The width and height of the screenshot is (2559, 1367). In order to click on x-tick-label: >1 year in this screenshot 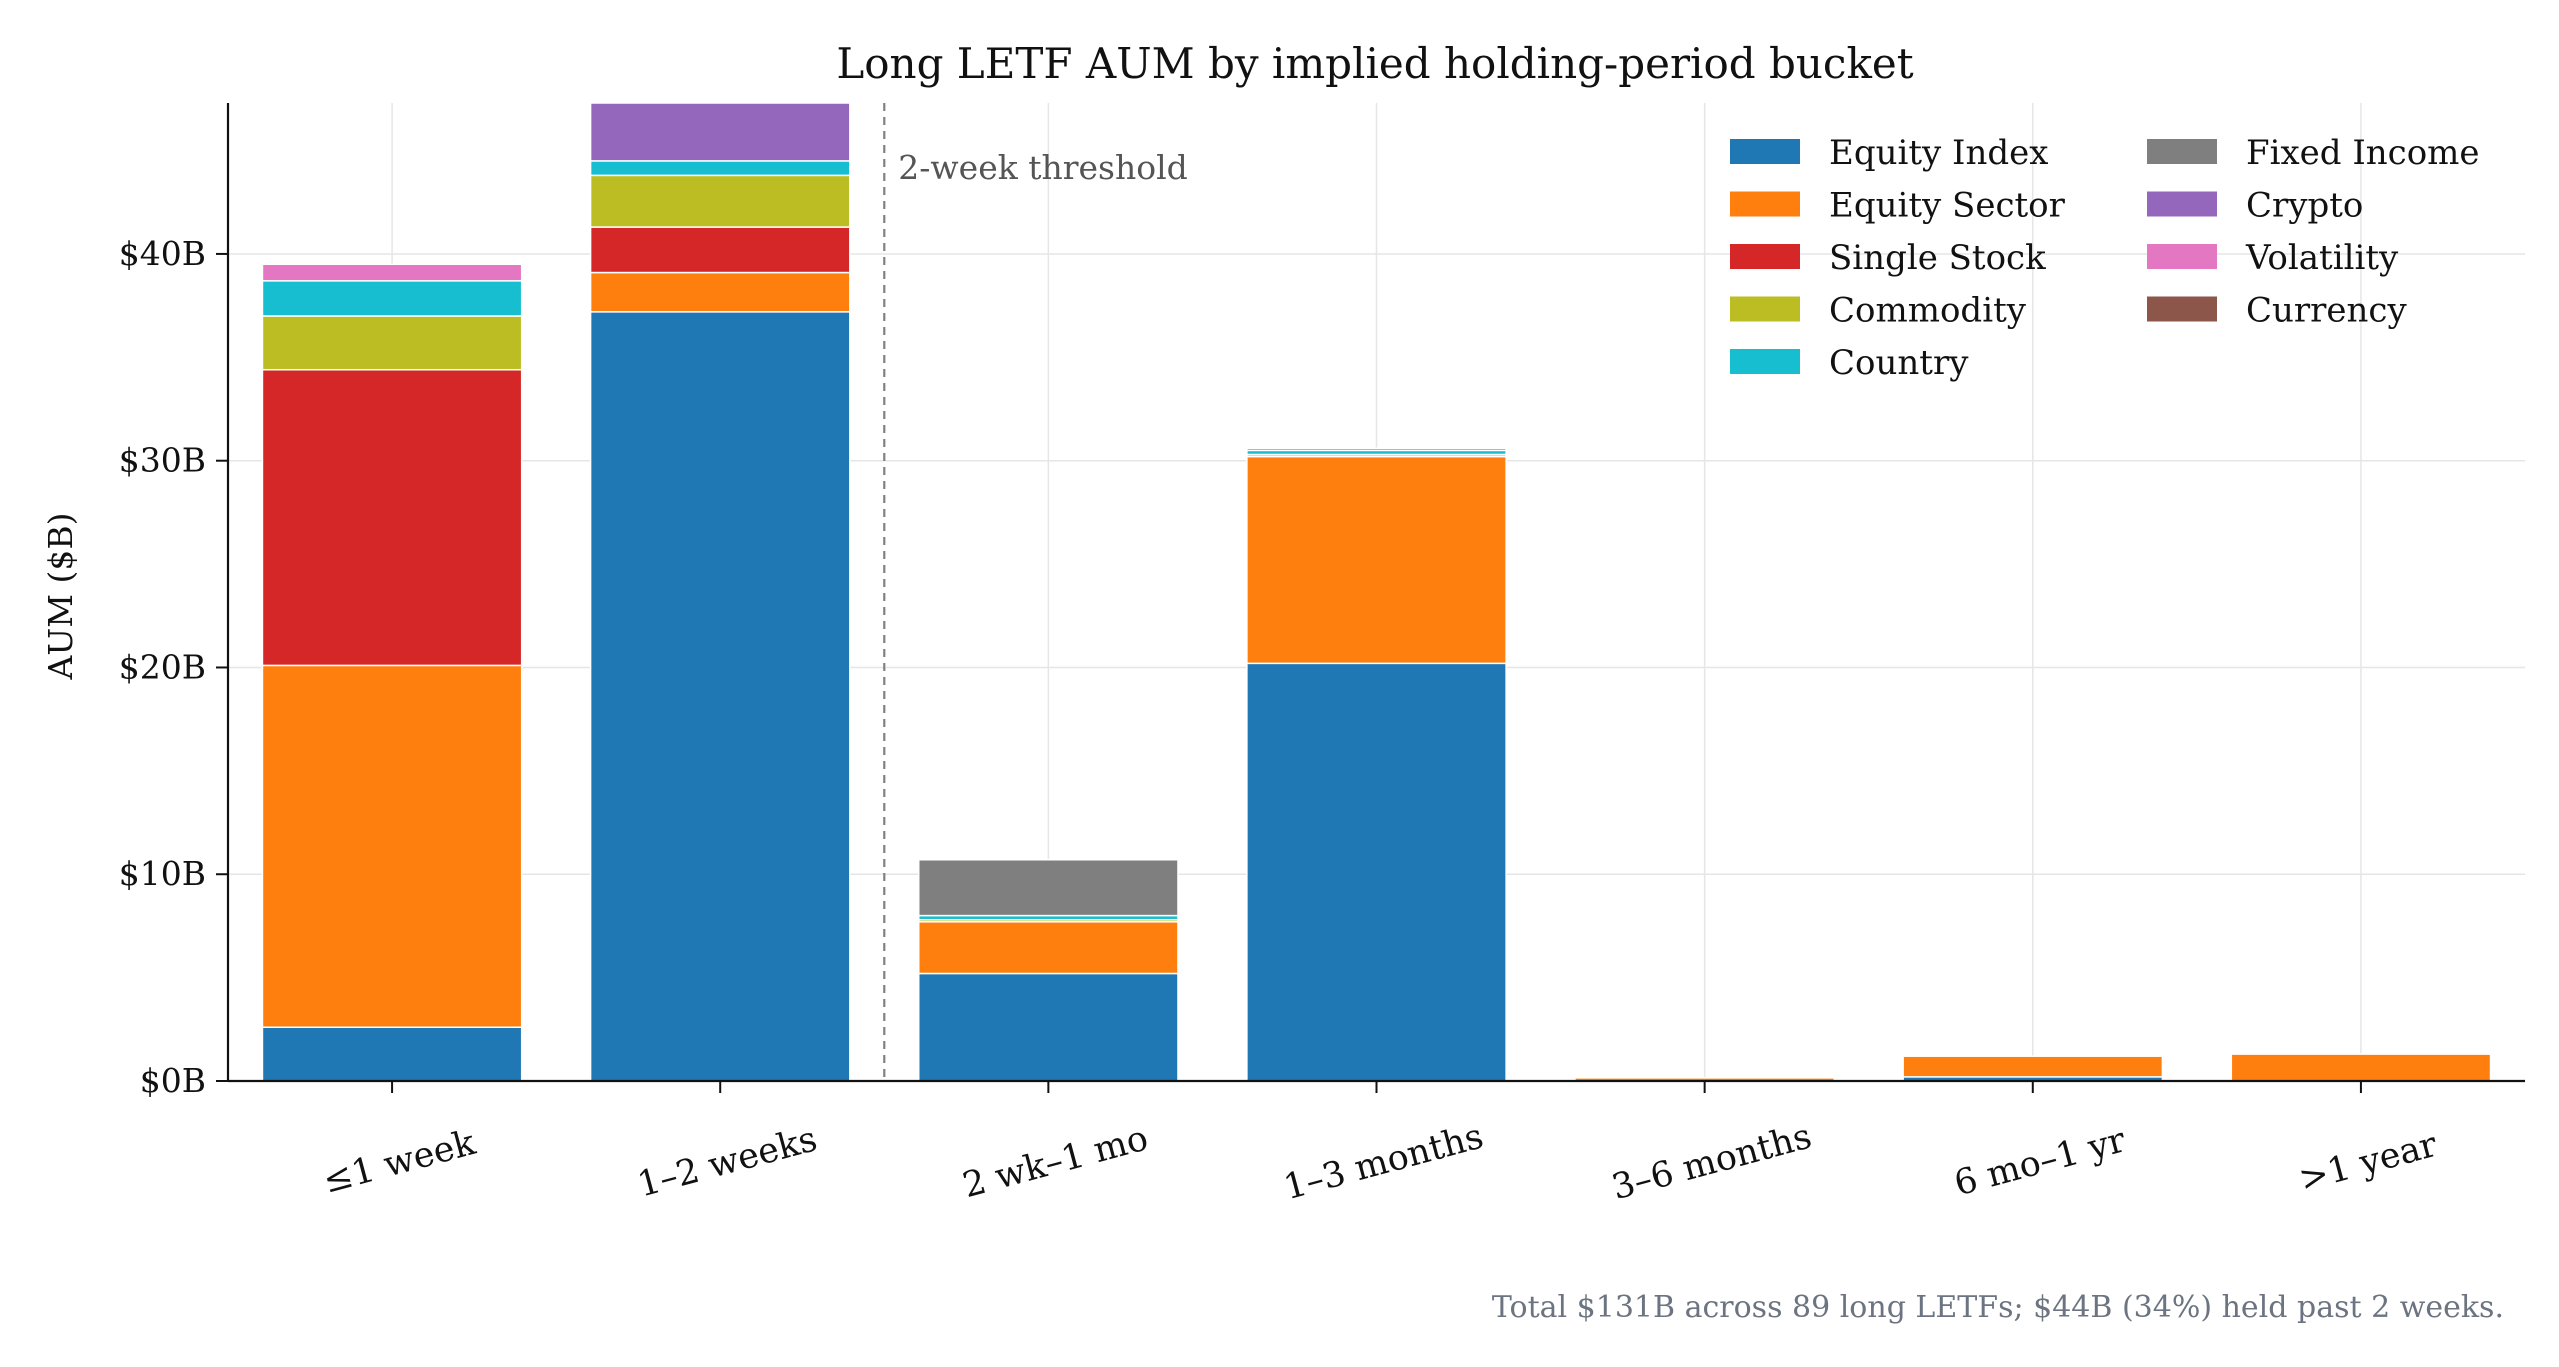, I will do `click(2368, 1162)`.